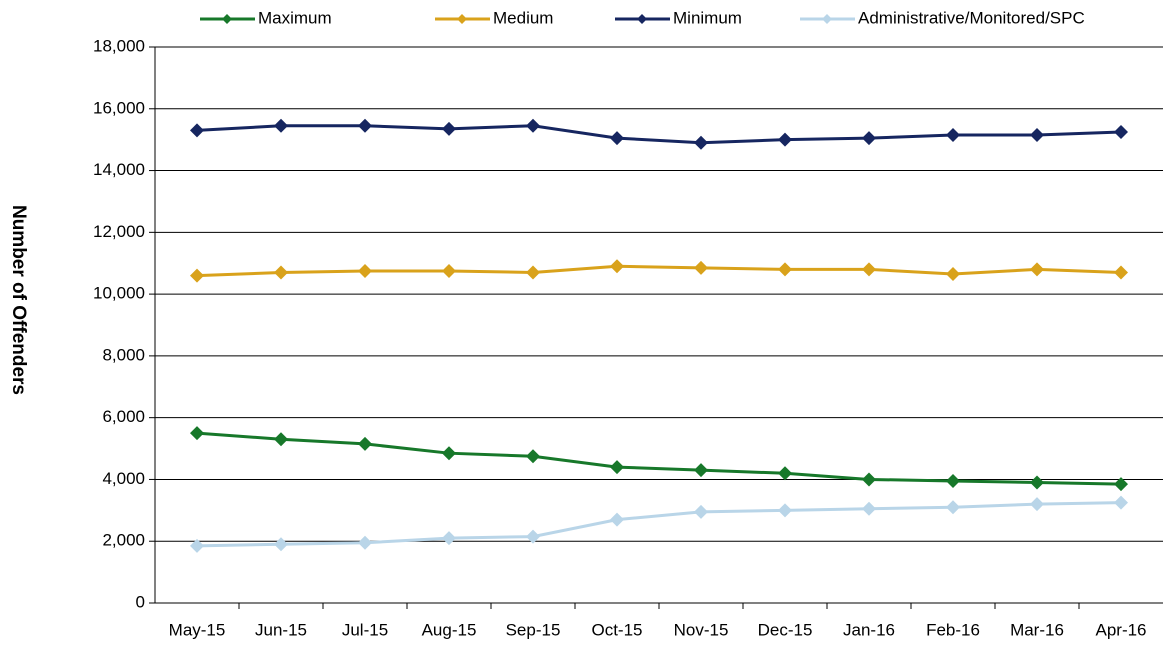  I want to click on y-tick-label: 14,000, so click(119, 169).